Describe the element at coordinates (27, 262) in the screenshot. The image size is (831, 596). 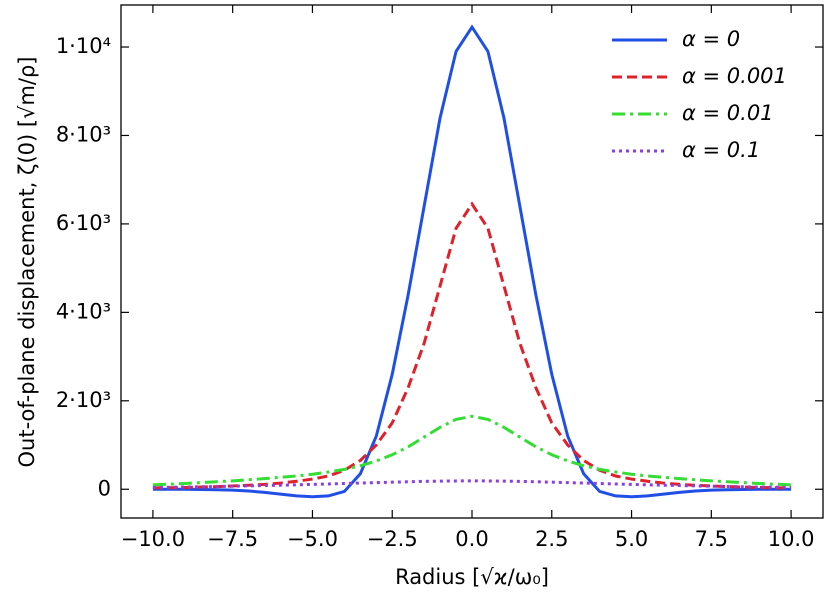
I see `y-axis-label: Out-of-plane displacement, ζ(0) [√m/ρ]` at that location.